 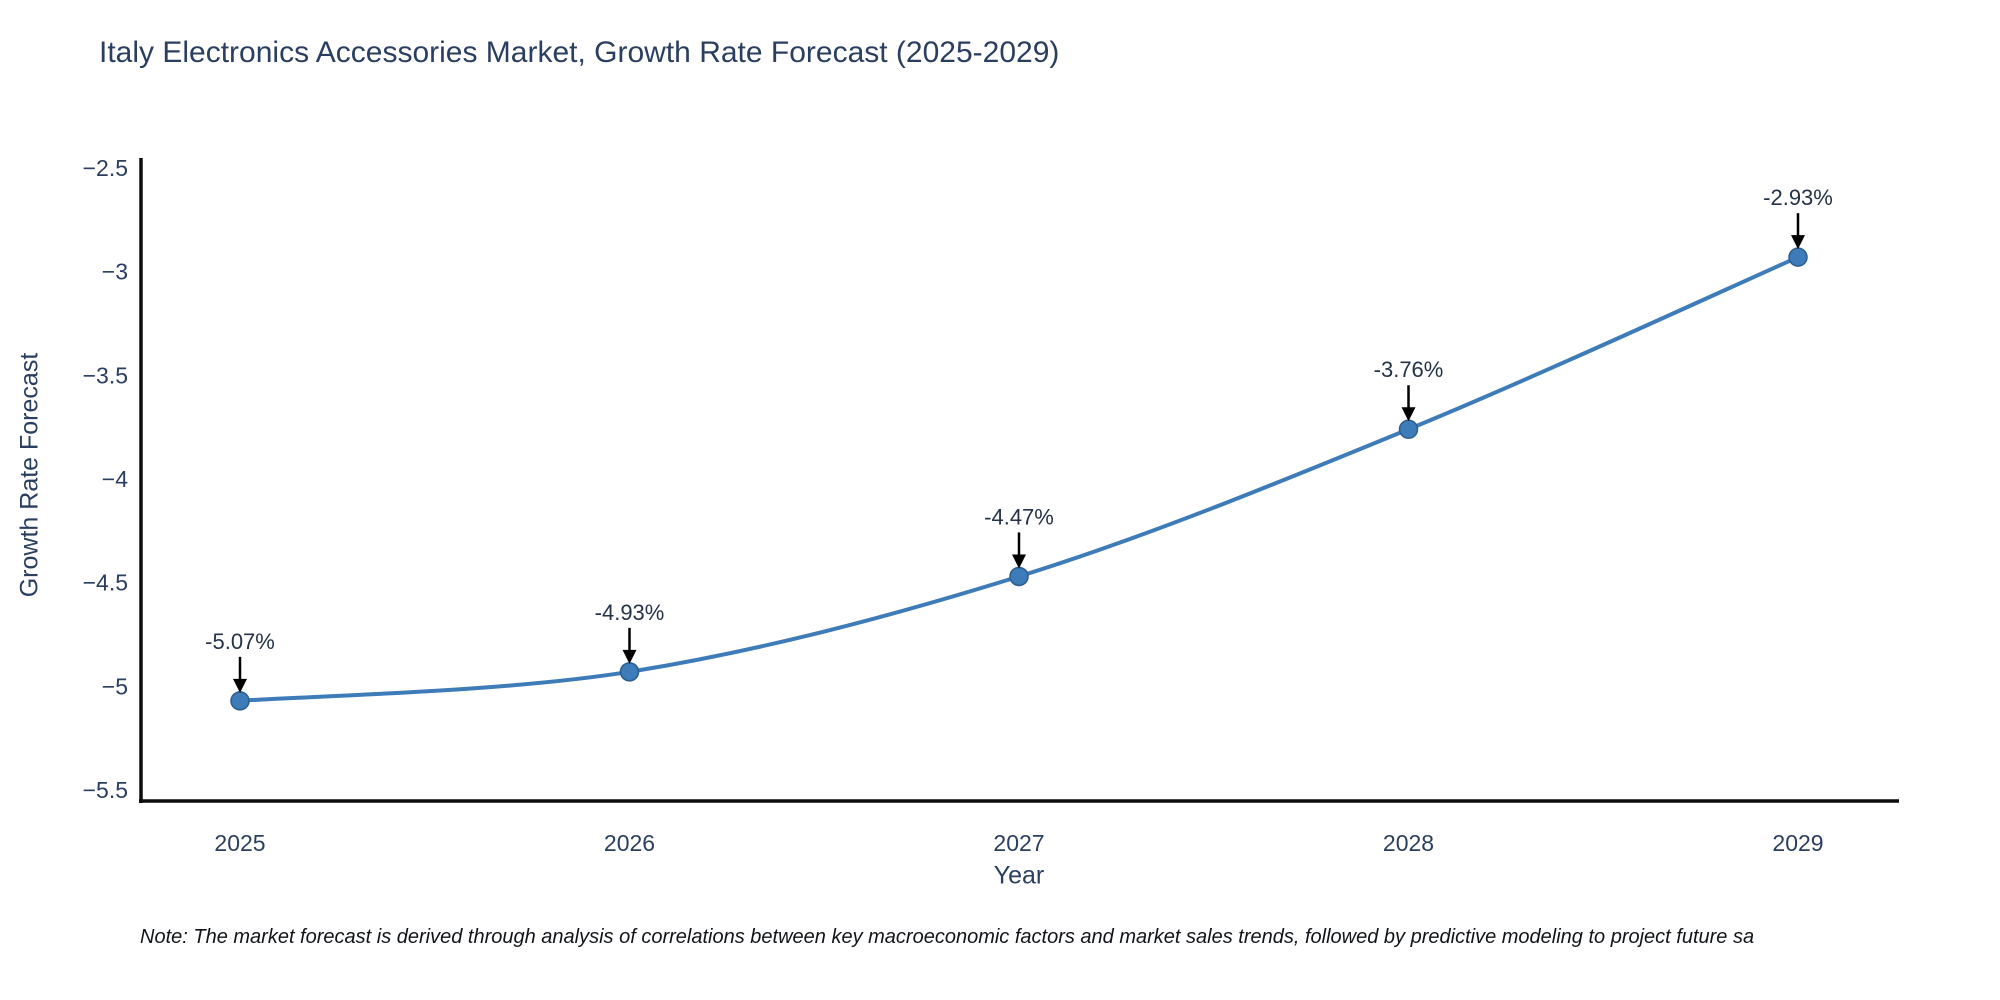 I want to click on annotation-label: -3.76%, so click(x=1409, y=369).